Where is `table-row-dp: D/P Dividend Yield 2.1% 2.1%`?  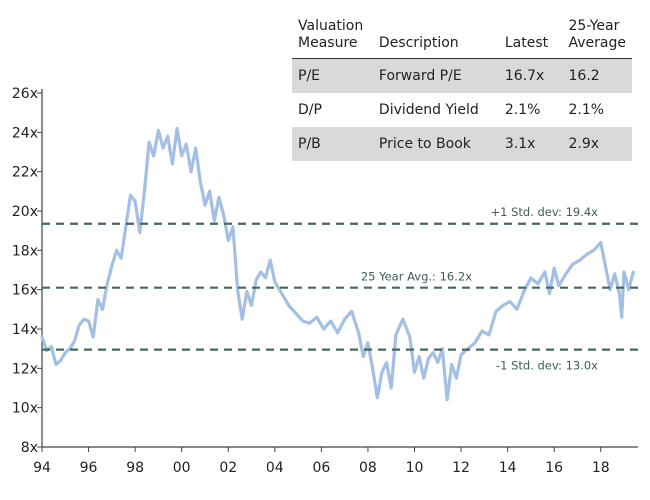
table-row-dp: D/P Dividend Yield 2.1% 2.1% is located at coordinates (462, 110).